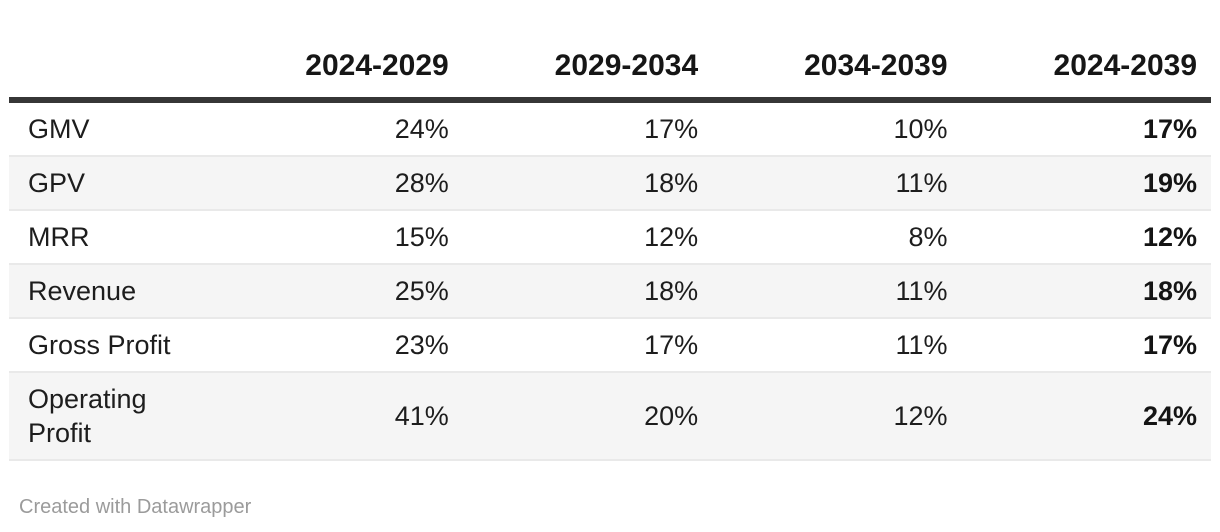  Describe the element at coordinates (837, 237) in the screenshot. I see `cell-value: 8%` at that location.